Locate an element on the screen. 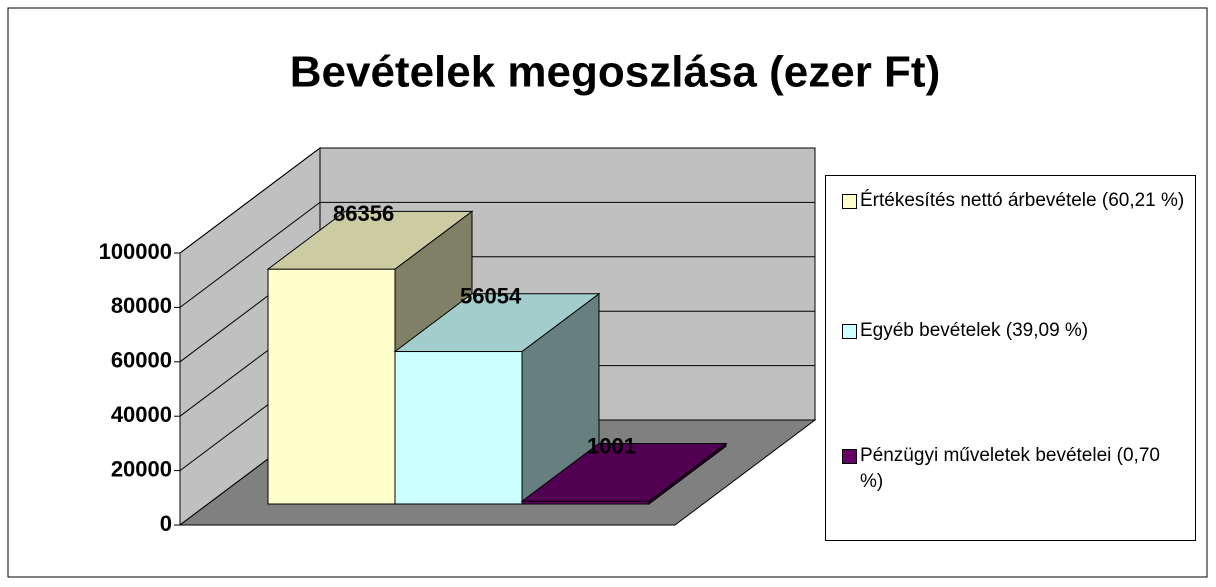  data-label: 86356 is located at coordinates (363, 213).